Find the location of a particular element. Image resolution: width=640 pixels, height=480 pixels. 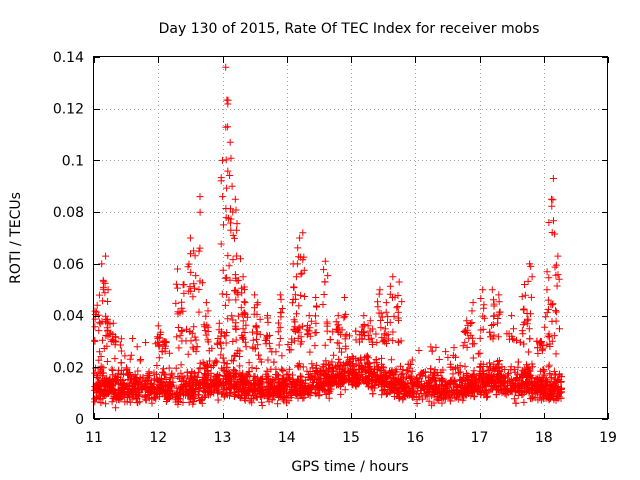

x-tick-label: 15 is located at coordinates (351, 438).